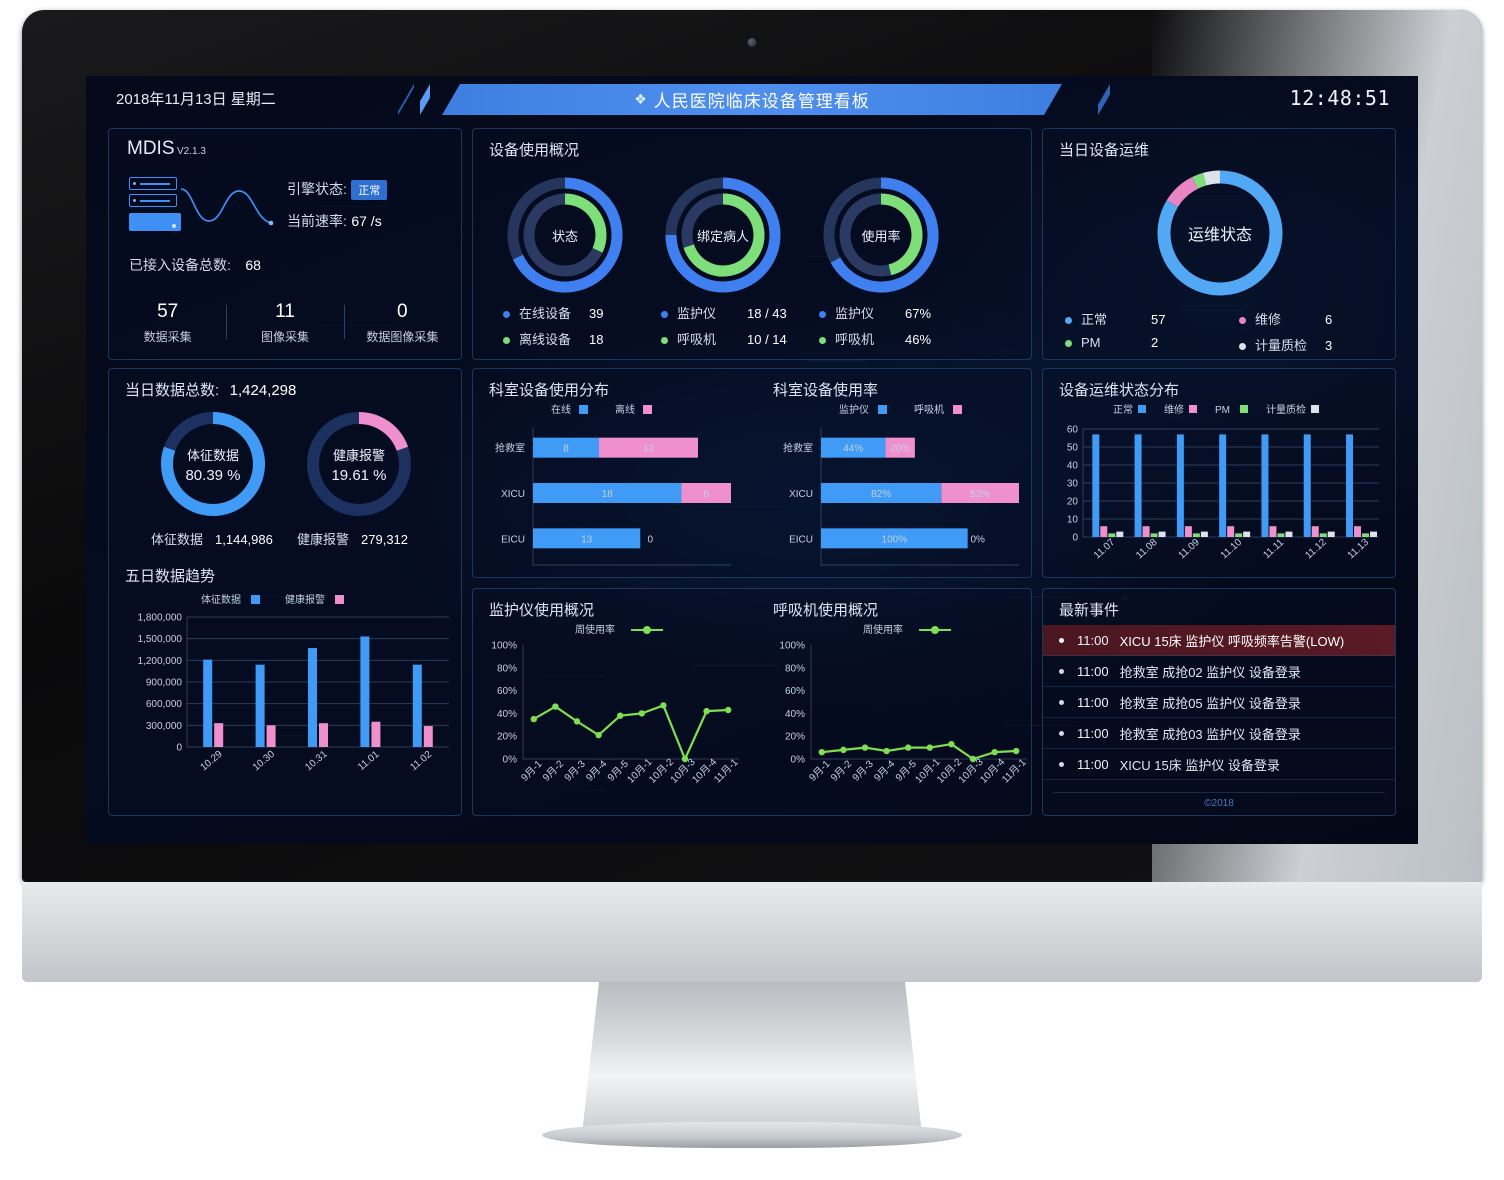 The width and height of the screenshot is (1504, 1180). Describe the element at coordinates (1219, 702) in the screenshot. I see `event-list-item: 11:00 抢救室 成抢05 监护仪 设备登录` at that location.